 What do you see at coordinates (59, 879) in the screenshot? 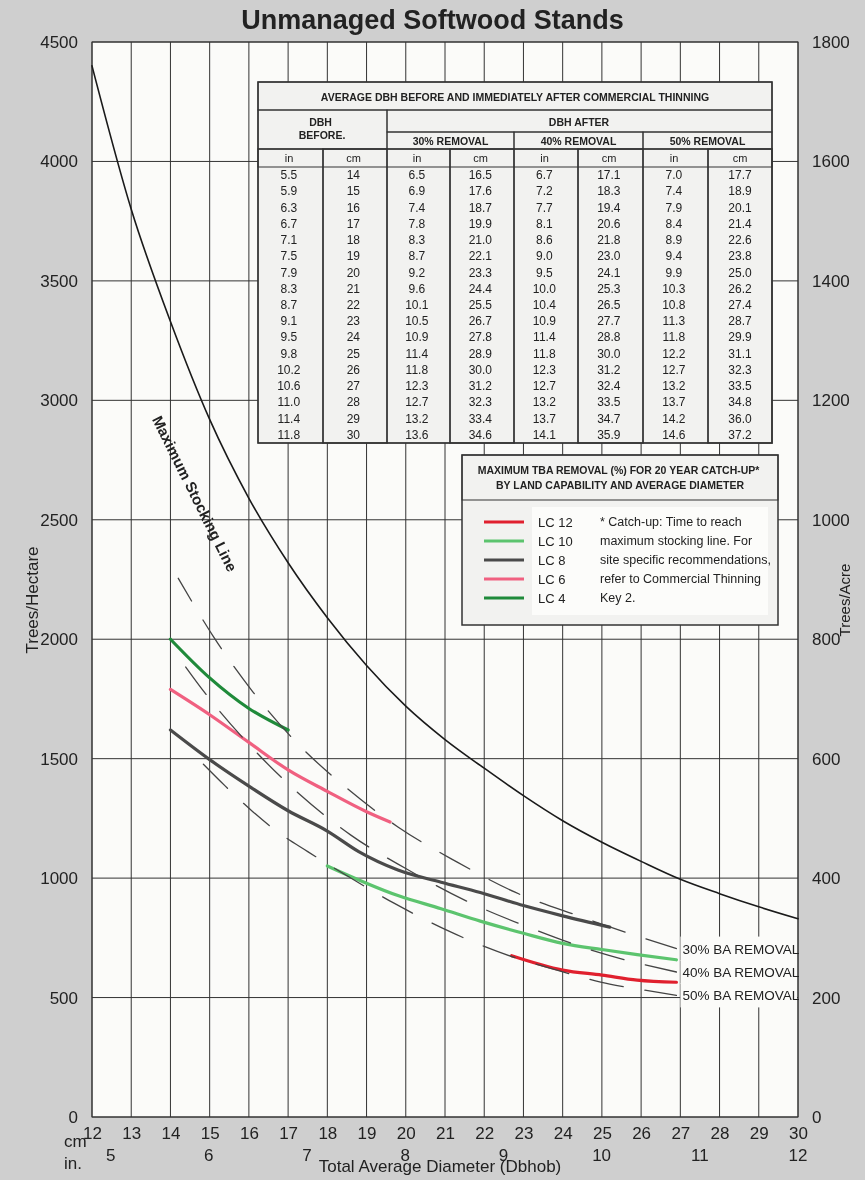
I see `y-tick-label: 1000` at bounding box center [59, 879].